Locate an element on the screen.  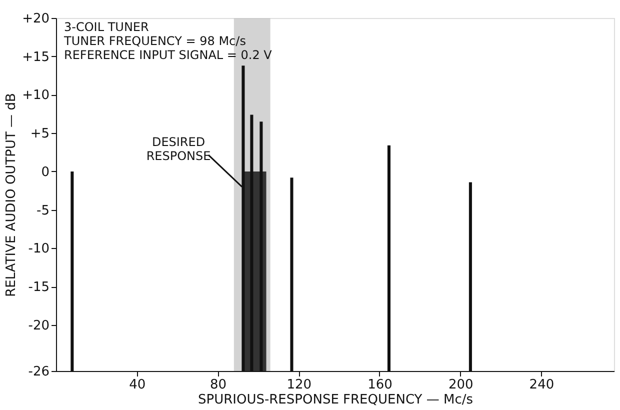
x-tick-label: 120 is located at coordinates (299, 385).